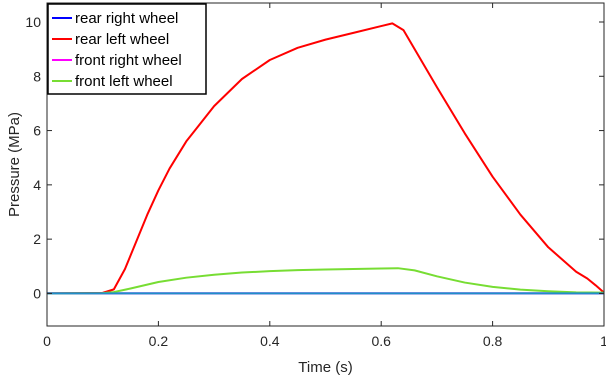  I want to click on legend-box, so click(127, 49).